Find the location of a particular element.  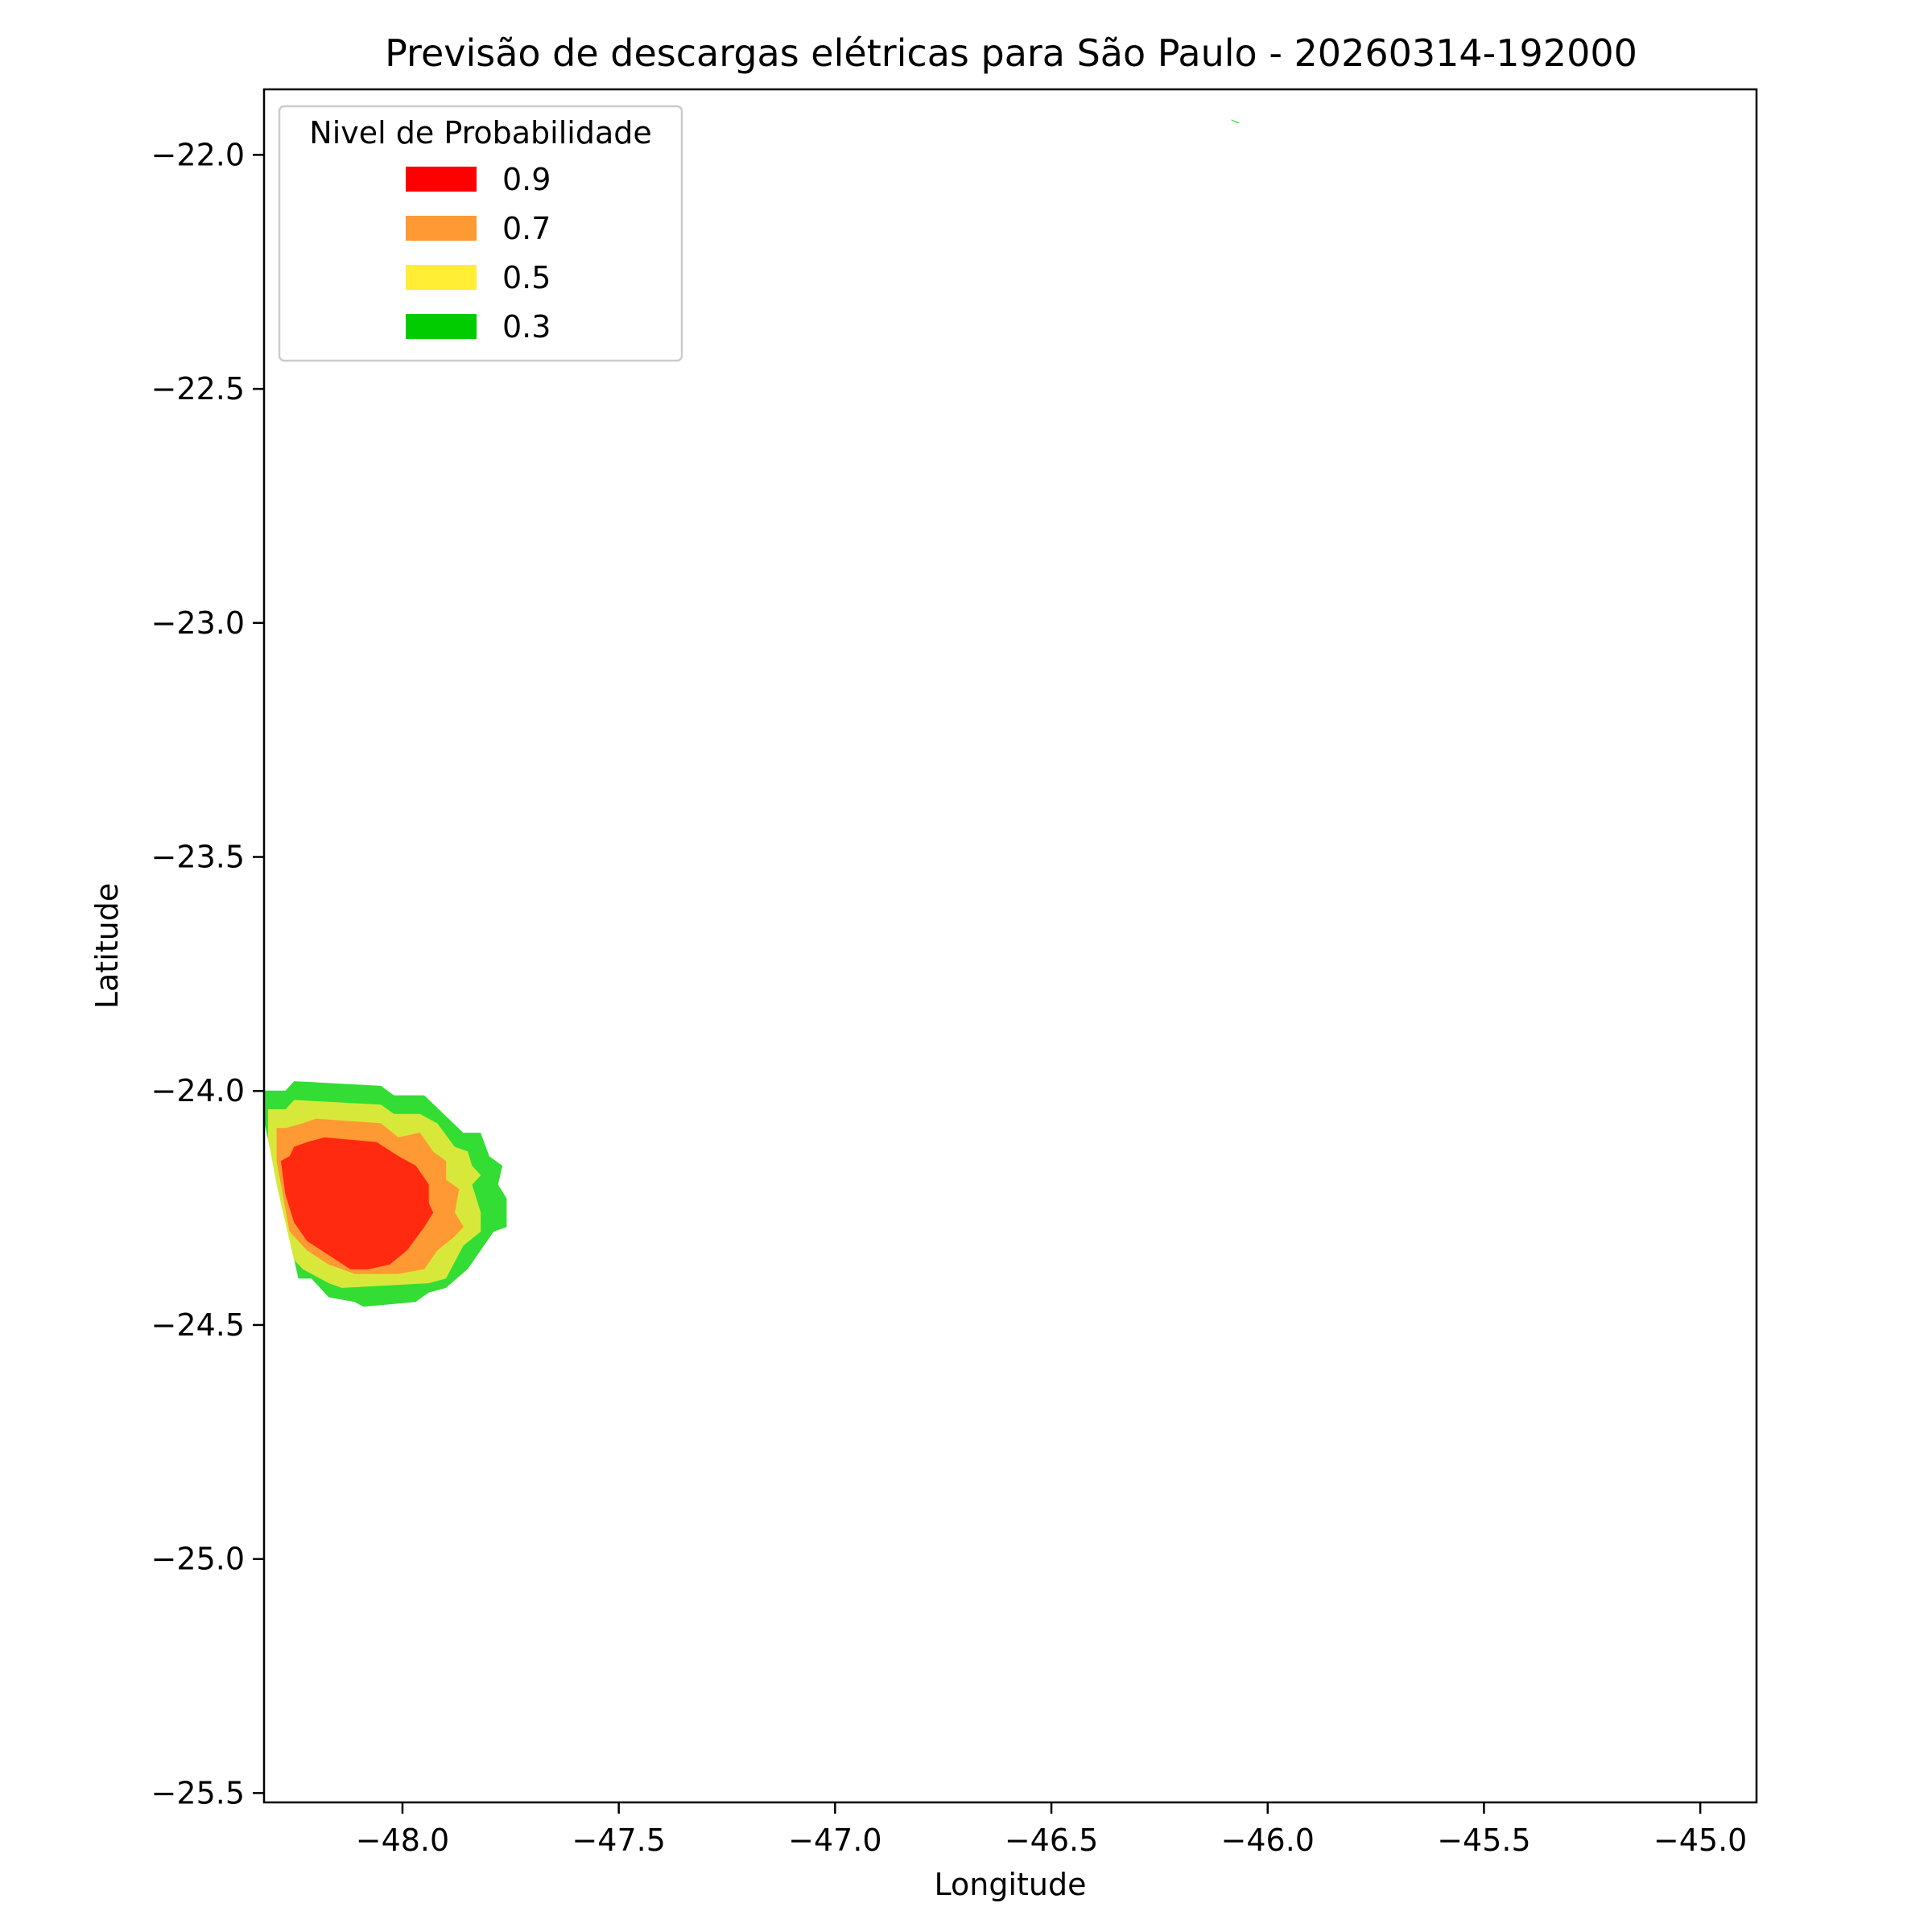

x-tick-label: −45.5 is located at coordinates (1483, 1840).